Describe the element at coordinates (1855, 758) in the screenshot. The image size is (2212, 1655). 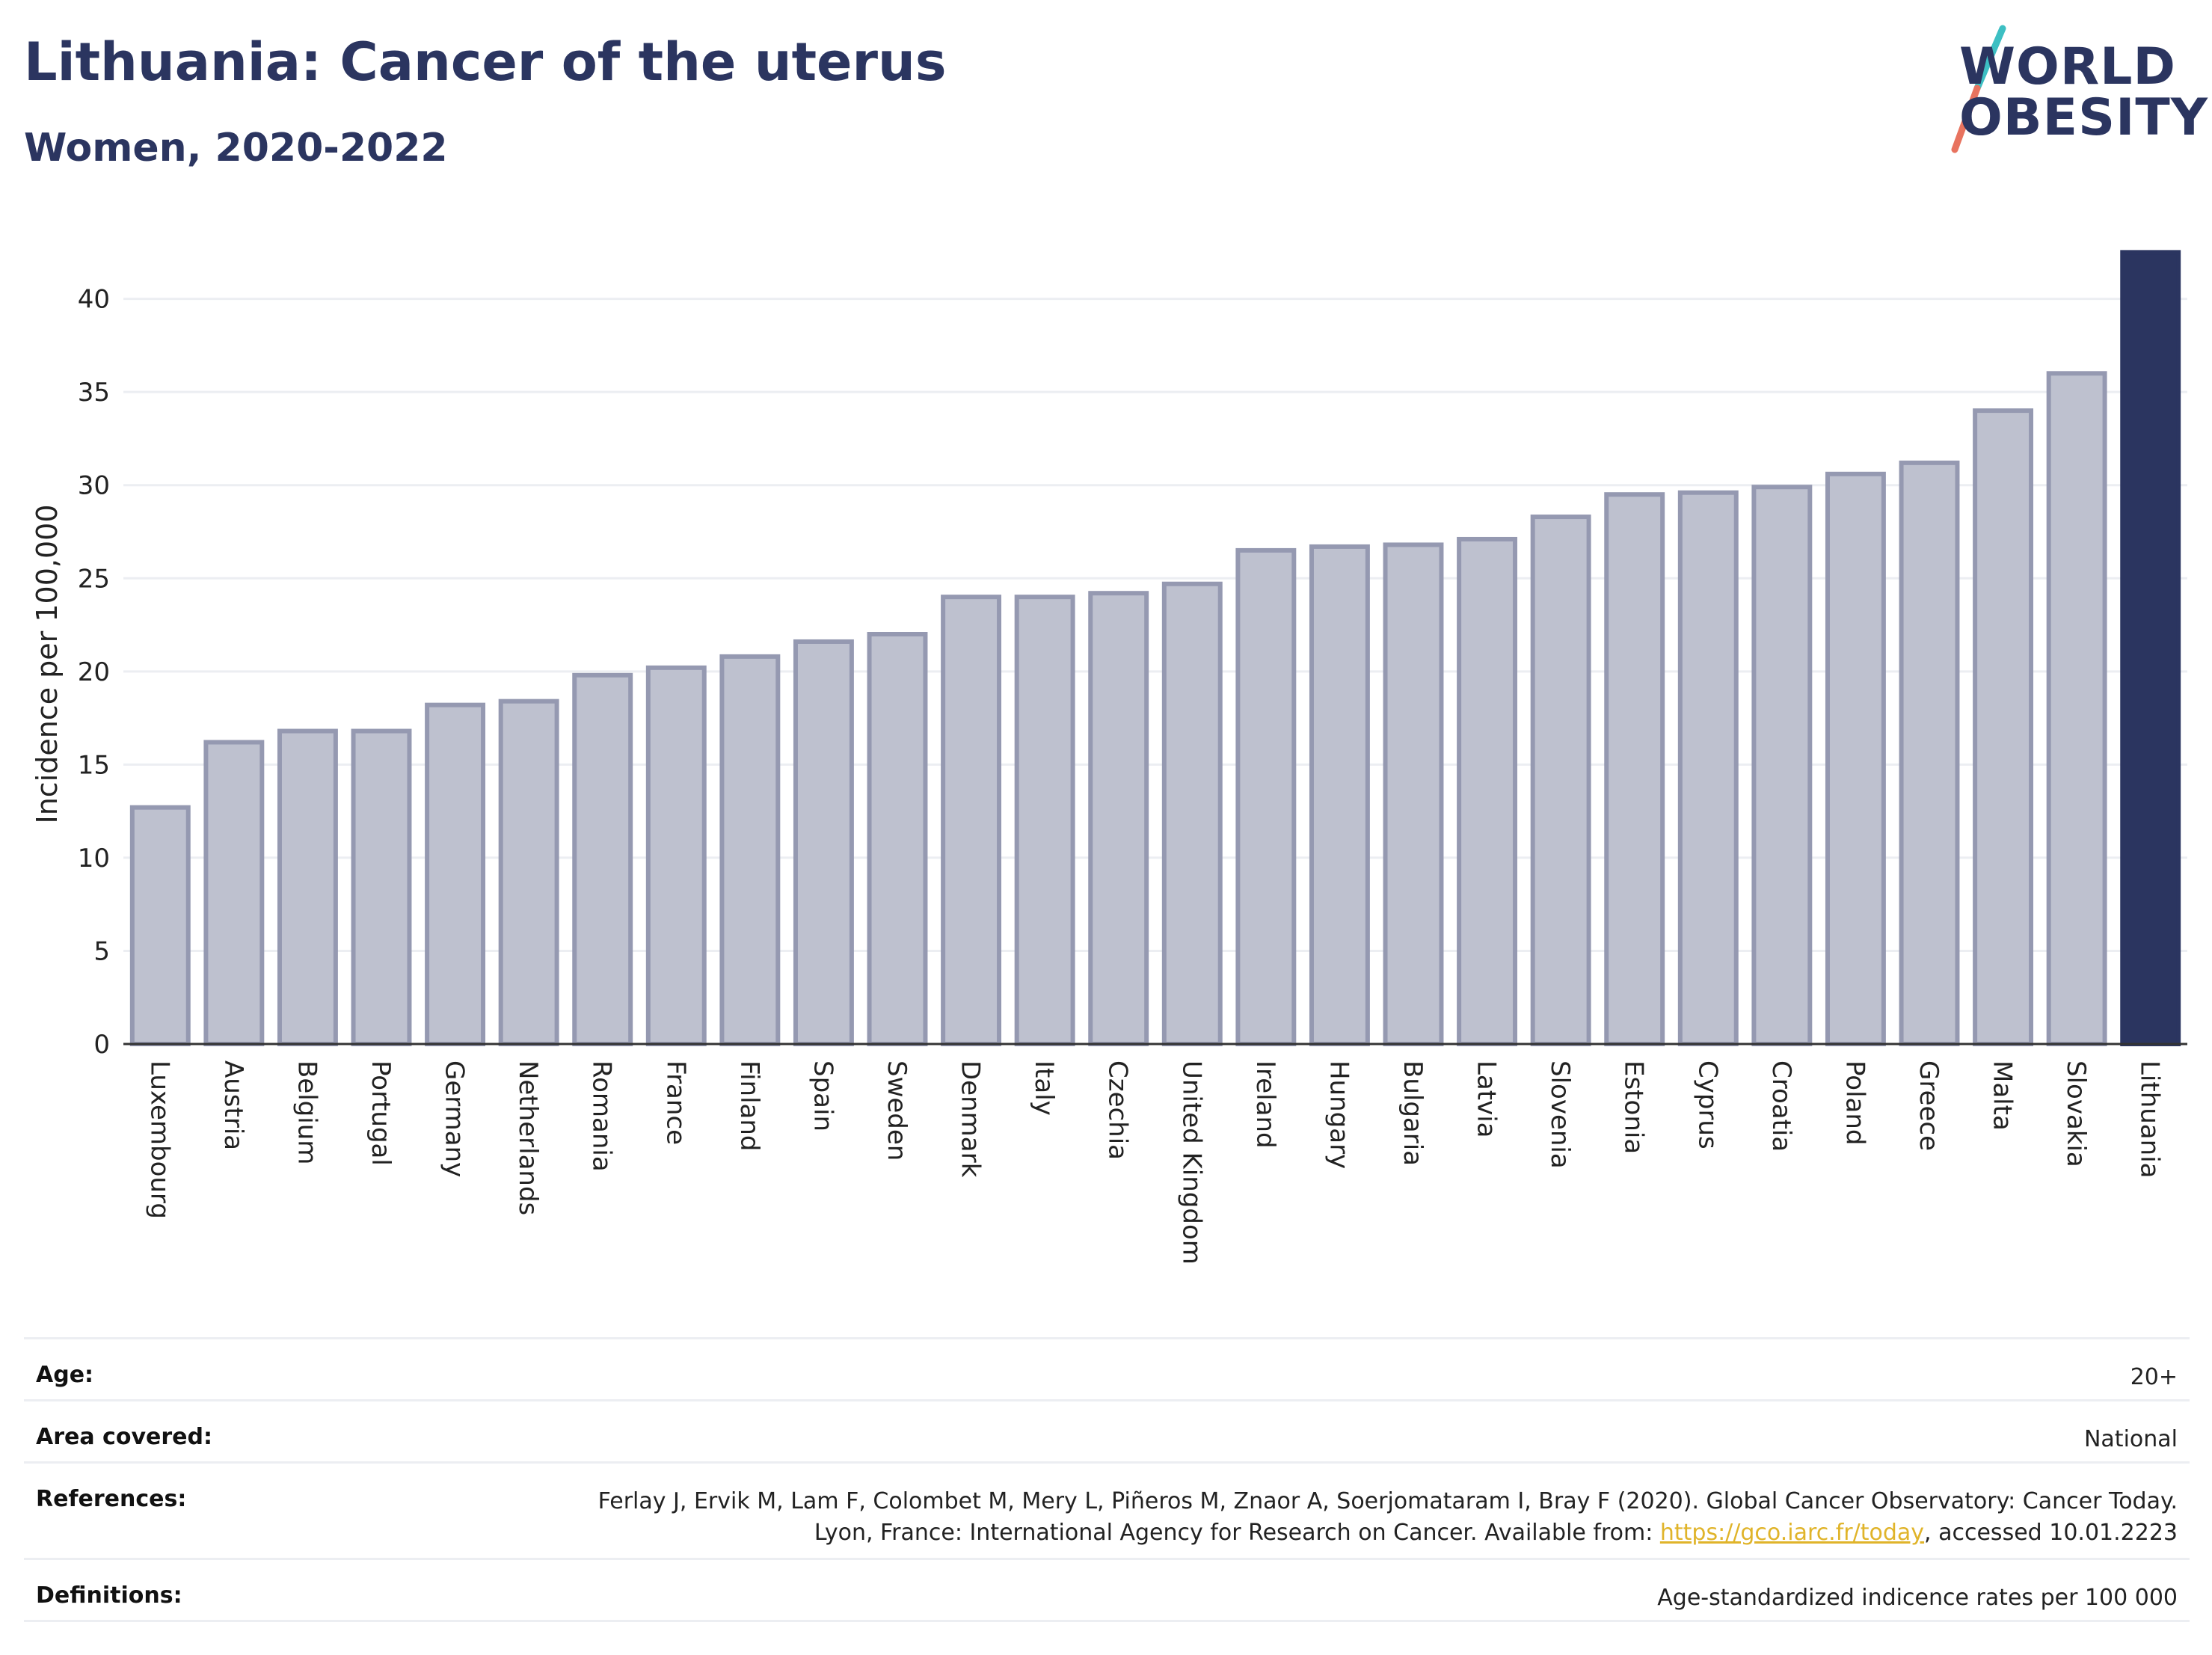
I see `bar-poland` at that location.